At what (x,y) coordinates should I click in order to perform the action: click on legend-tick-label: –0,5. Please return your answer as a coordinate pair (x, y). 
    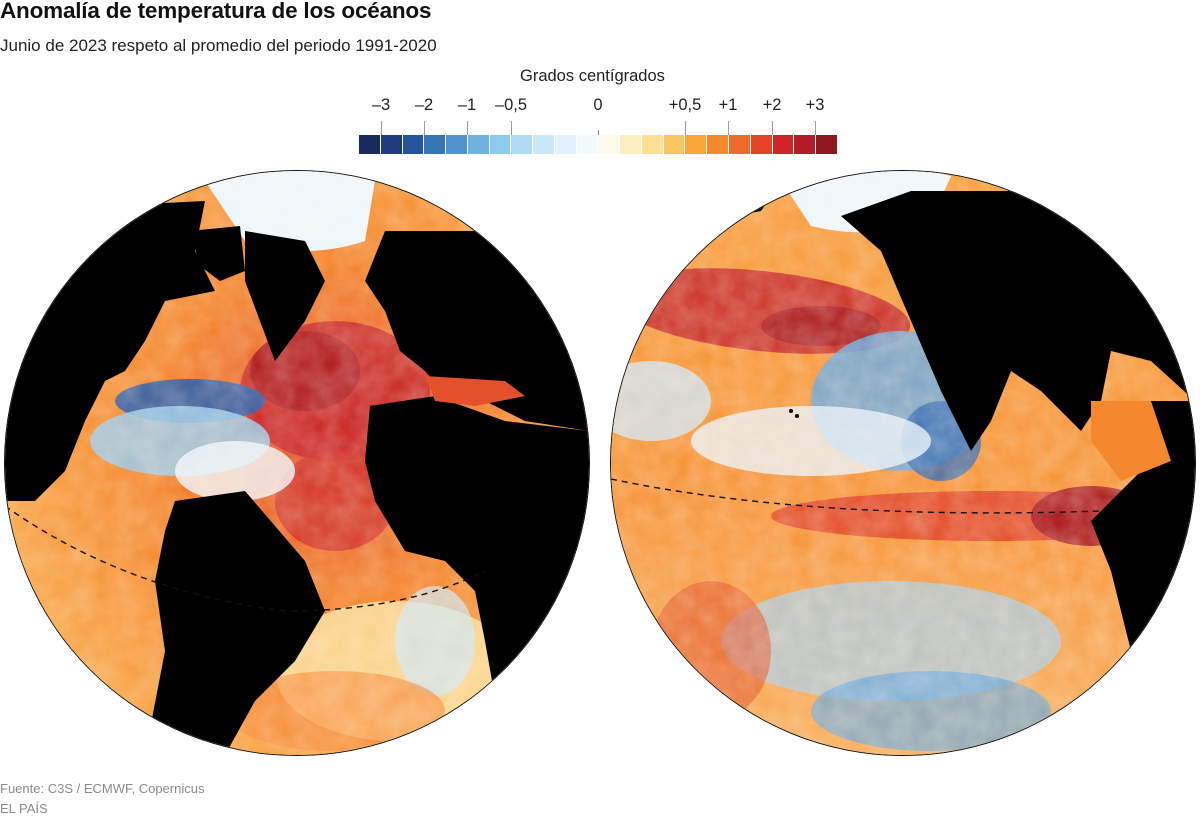
    Looking at the image, I should click on (511, 105).